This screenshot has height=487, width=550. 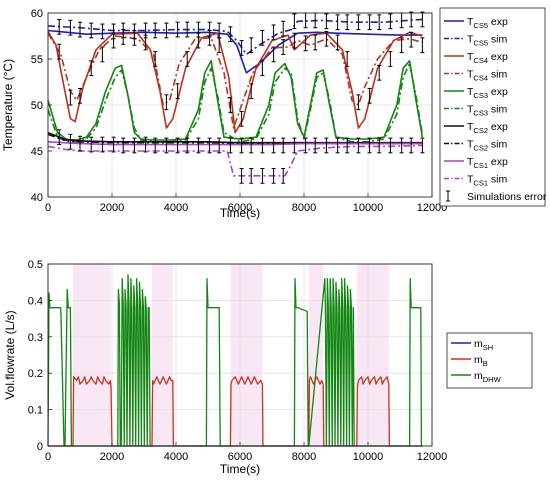 I want to click on legend-label: TCS2 sim, so click(x=487, y=146).